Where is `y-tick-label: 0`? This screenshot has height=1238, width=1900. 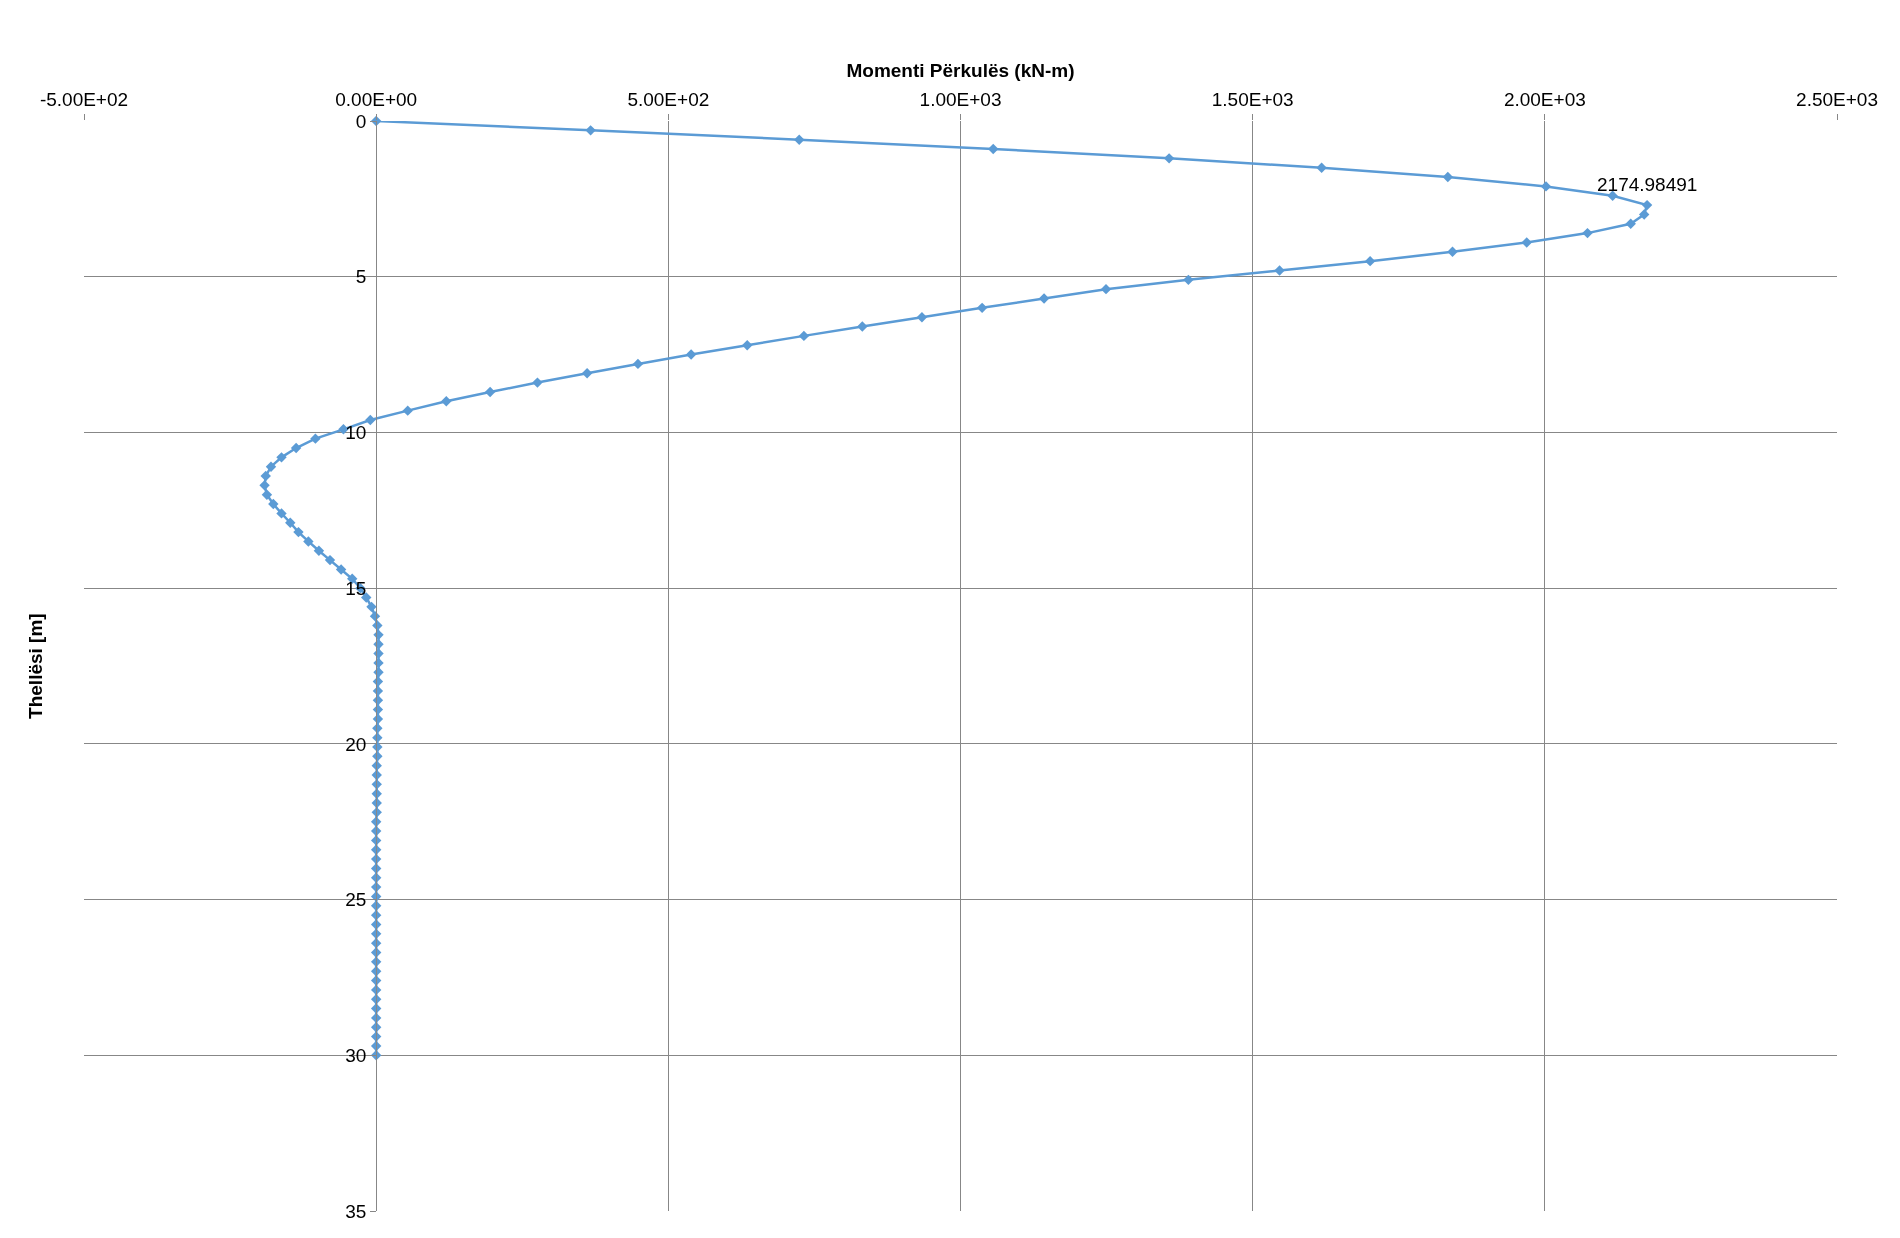
y-tick-label: 0 is located at coordinates (361, 121).